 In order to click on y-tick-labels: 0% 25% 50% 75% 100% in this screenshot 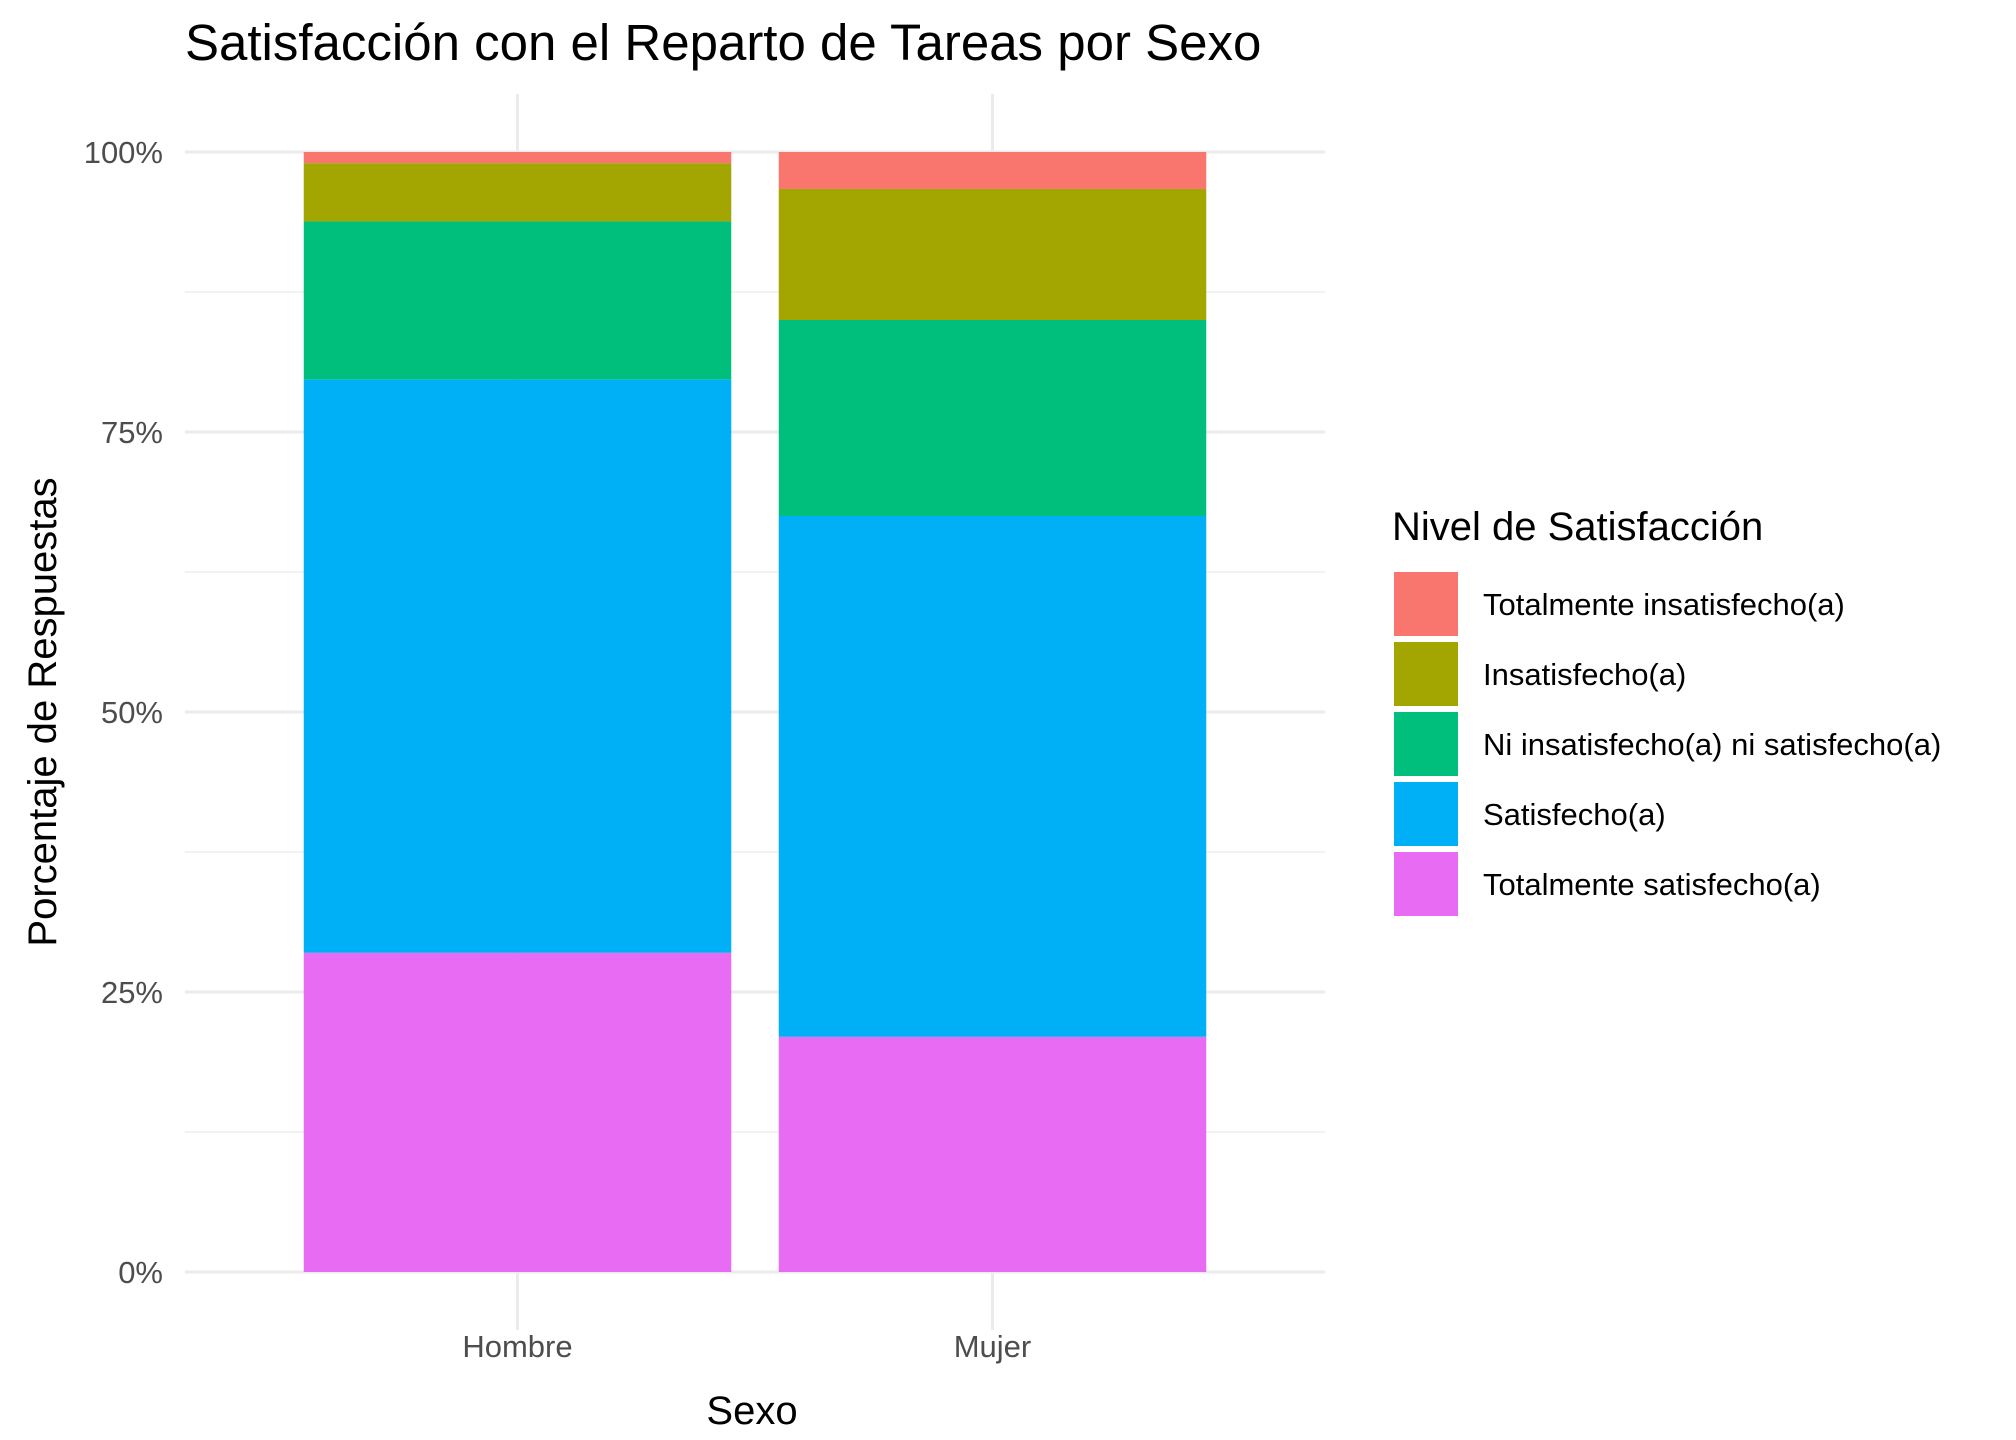, I will do `click(123, 712)`.